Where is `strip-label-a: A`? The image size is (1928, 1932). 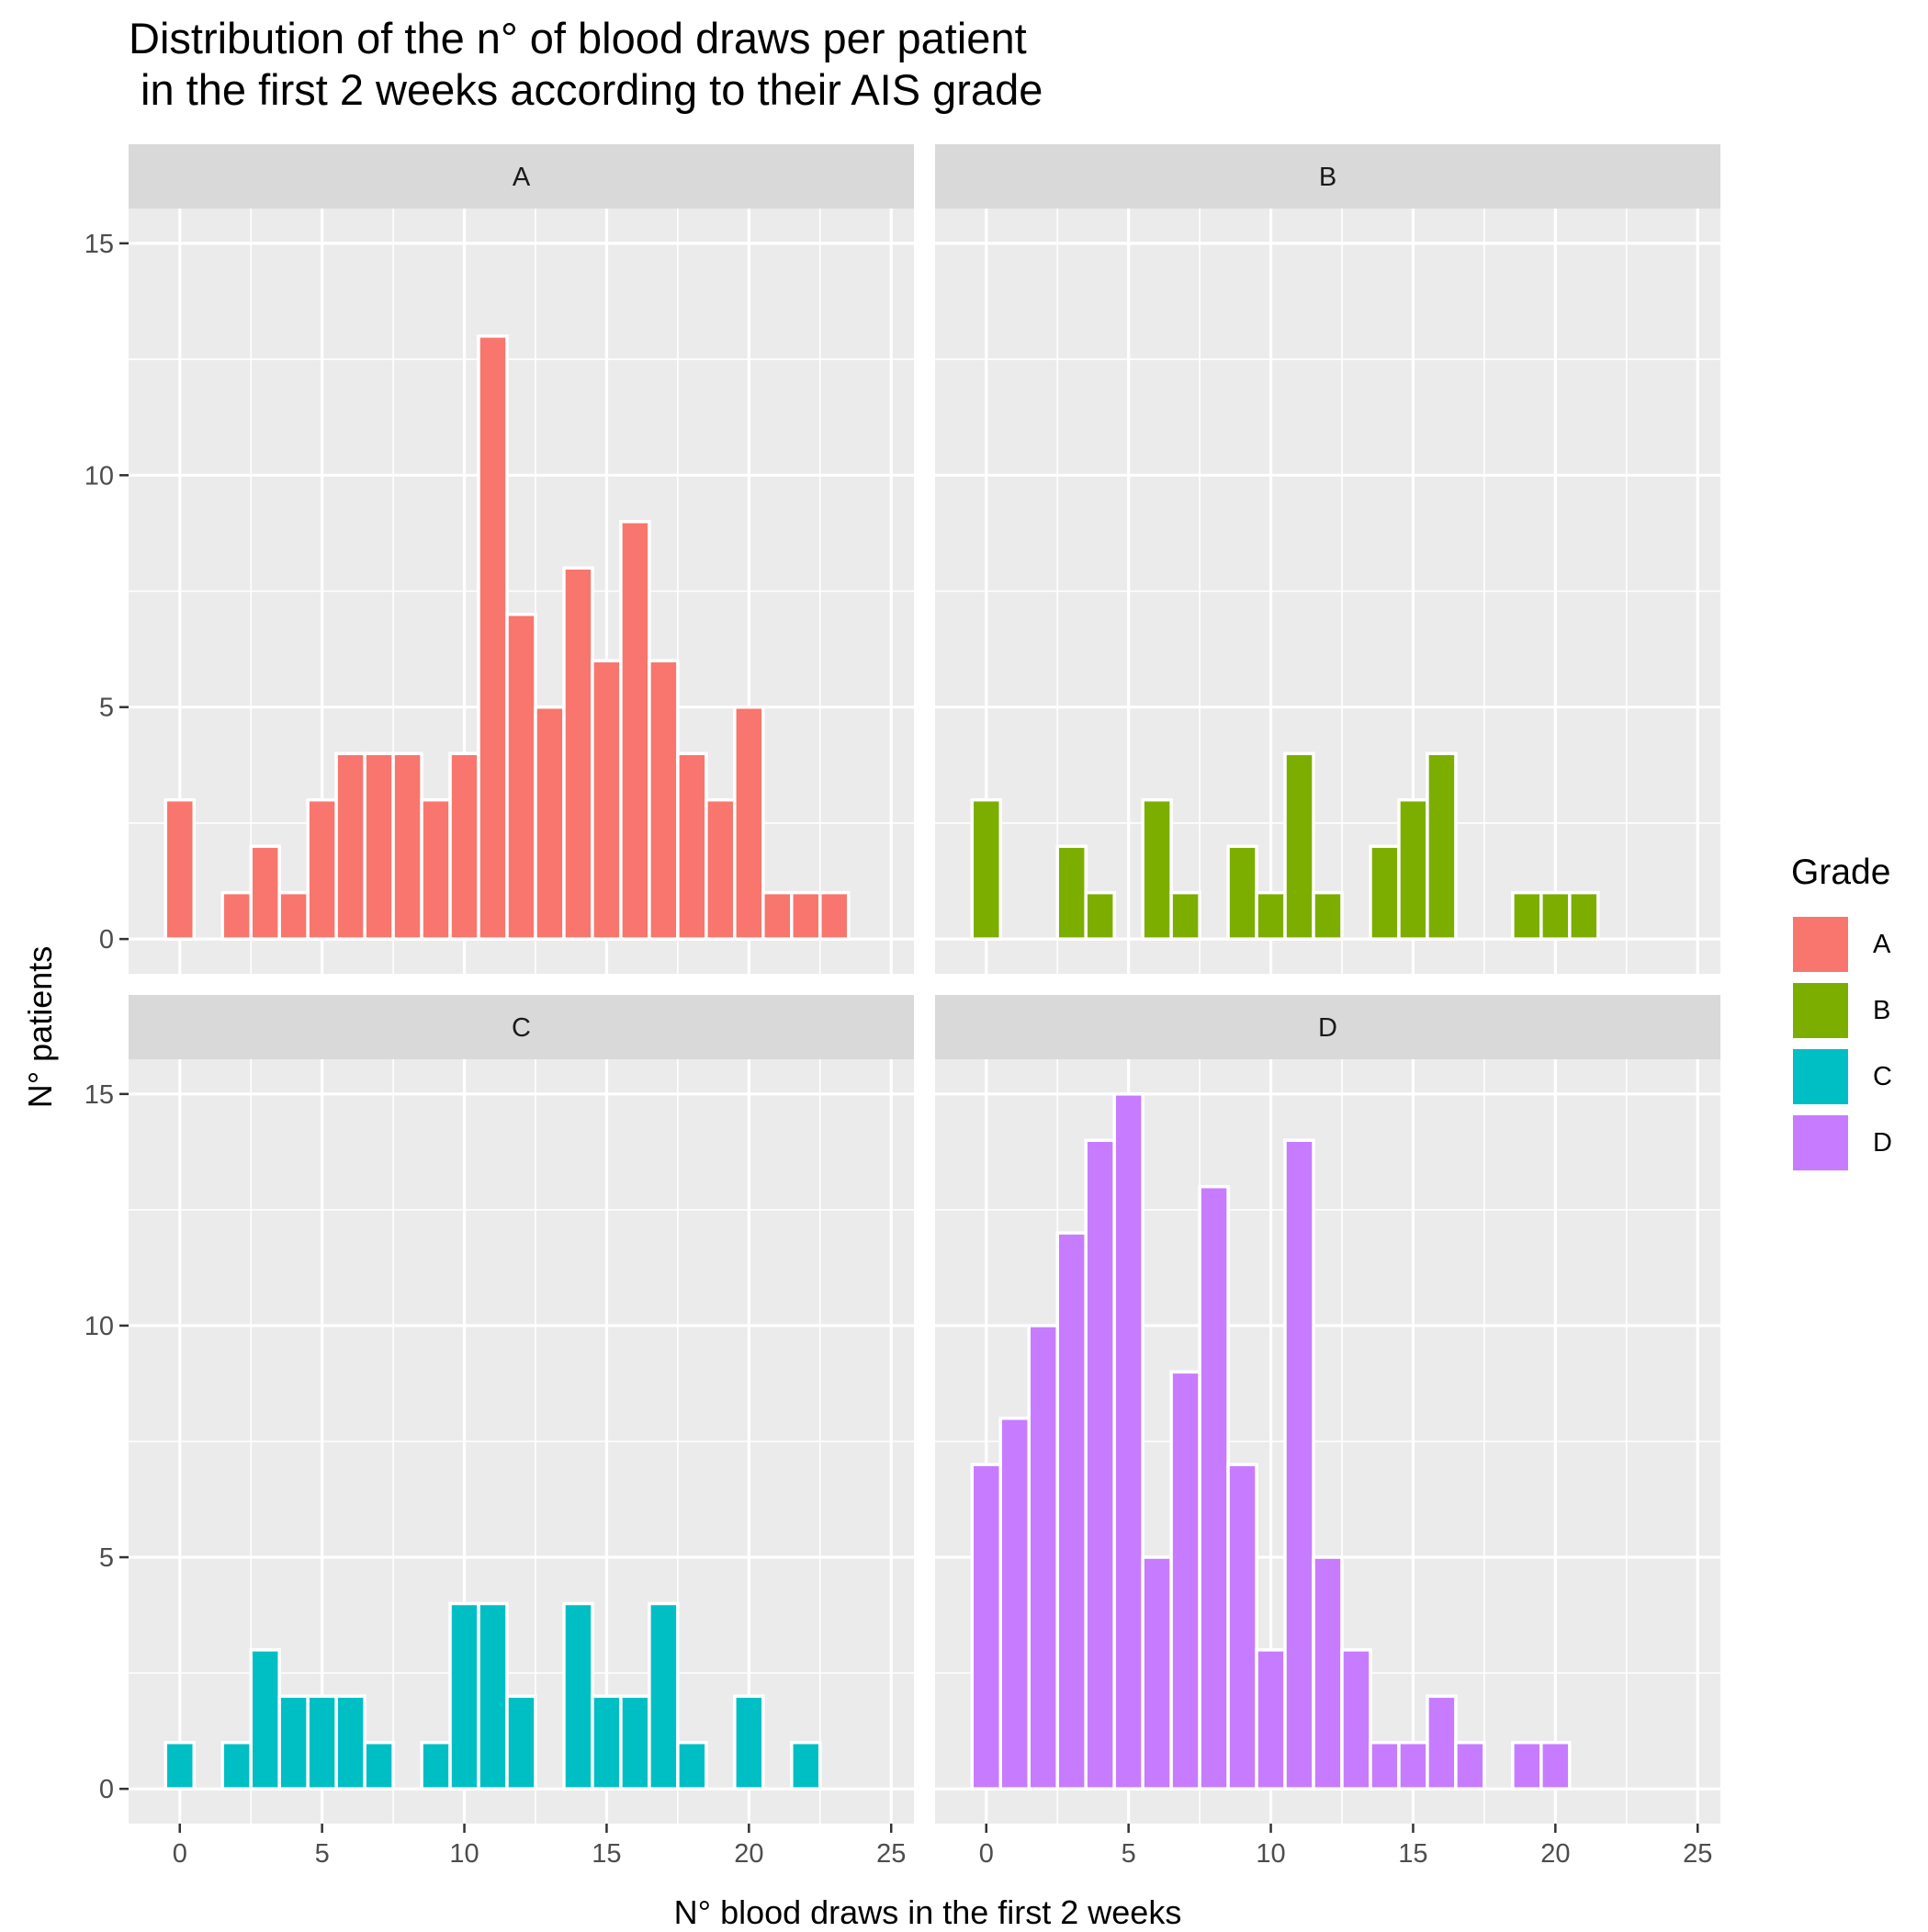 strip-label-a: A is located at coordinates (522, 177).